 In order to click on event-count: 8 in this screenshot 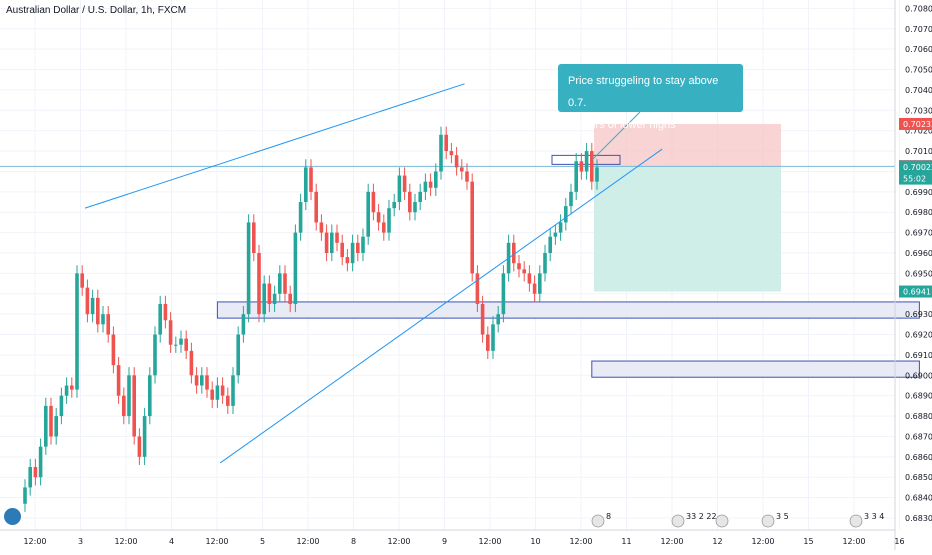, I will do `click(608, 516)`.